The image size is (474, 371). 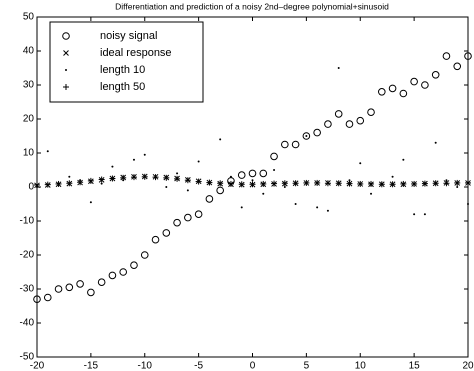 What do you see at coordinates (91, 366) in the screenshot?
I see `x-tick-label: -15` at bounding box center [91, 366].